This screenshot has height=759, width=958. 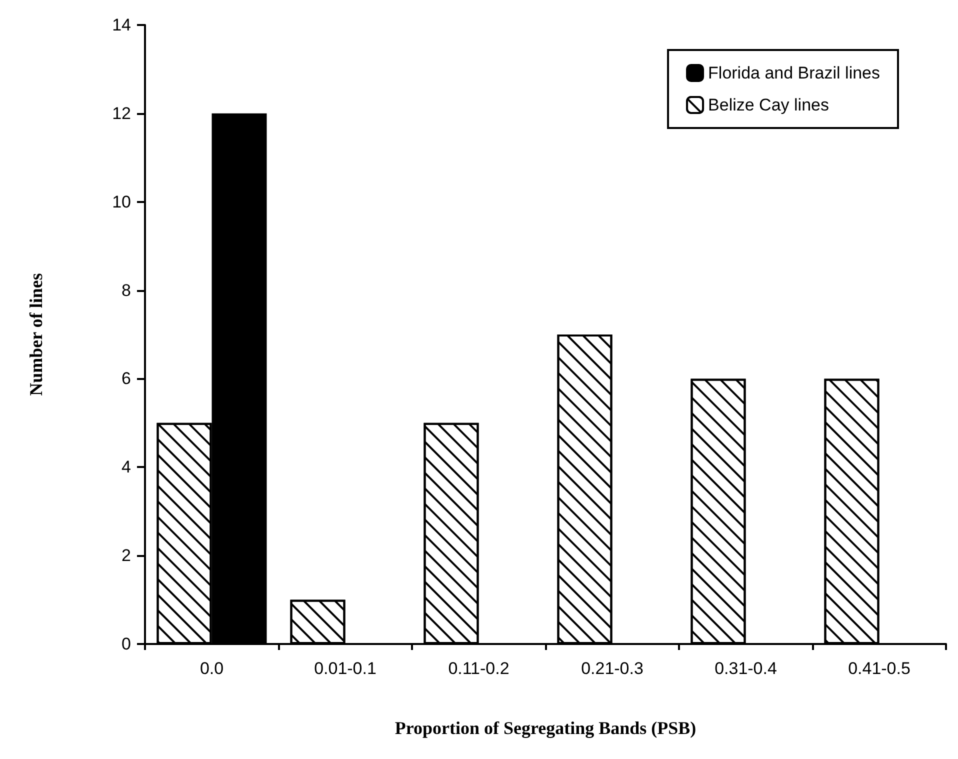 What do you see at coordinates (768, 105) in the screenshot?
I see `legend-label: Belize Cay lines` at bounding box center [768, 105].